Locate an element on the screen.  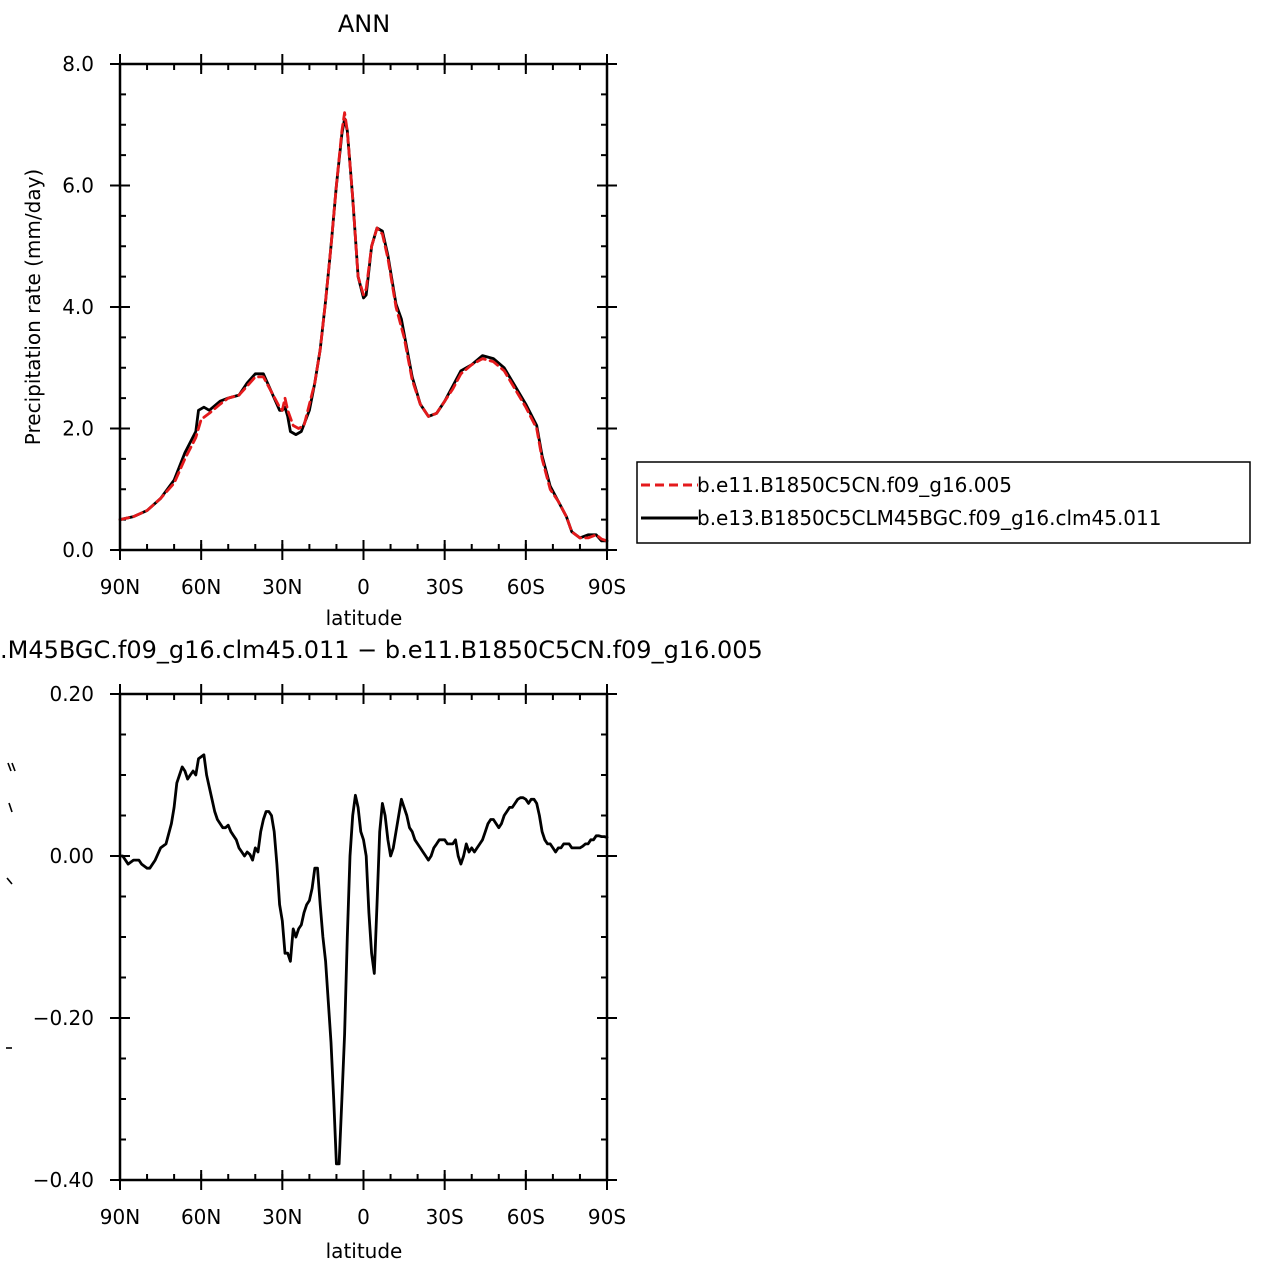
y-tick-label: 2.0 is located at coordinates (78, 429).